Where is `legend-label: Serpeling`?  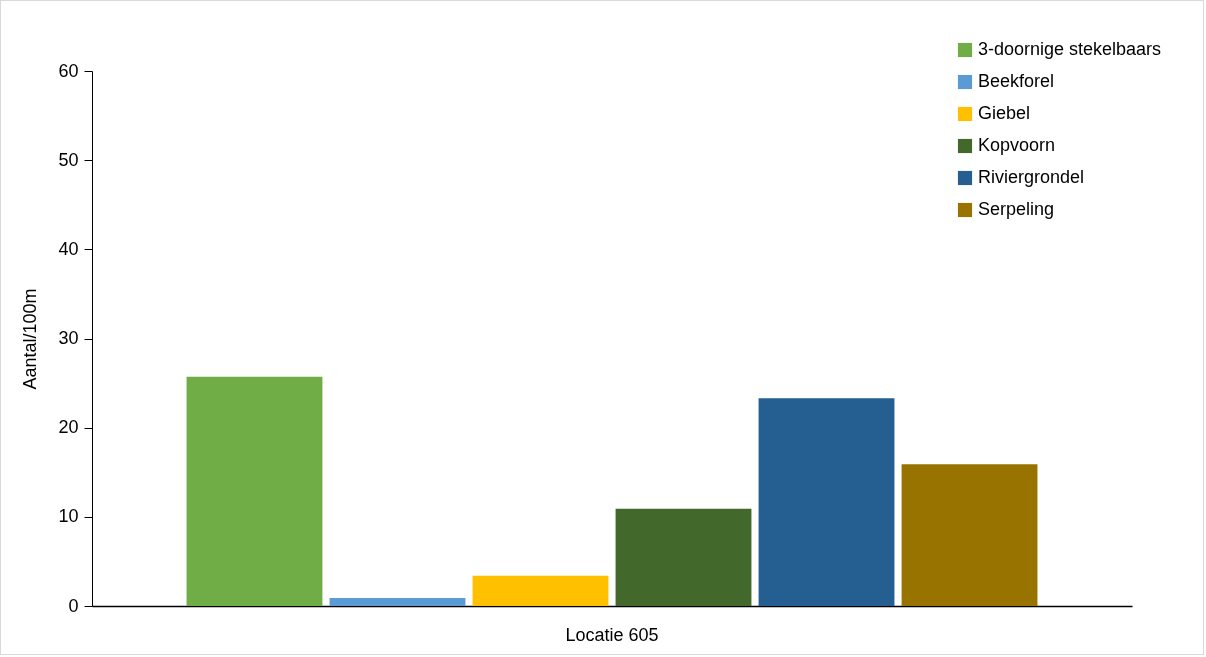 legend-label: Serpeling is located at coordinates (1016, 209).